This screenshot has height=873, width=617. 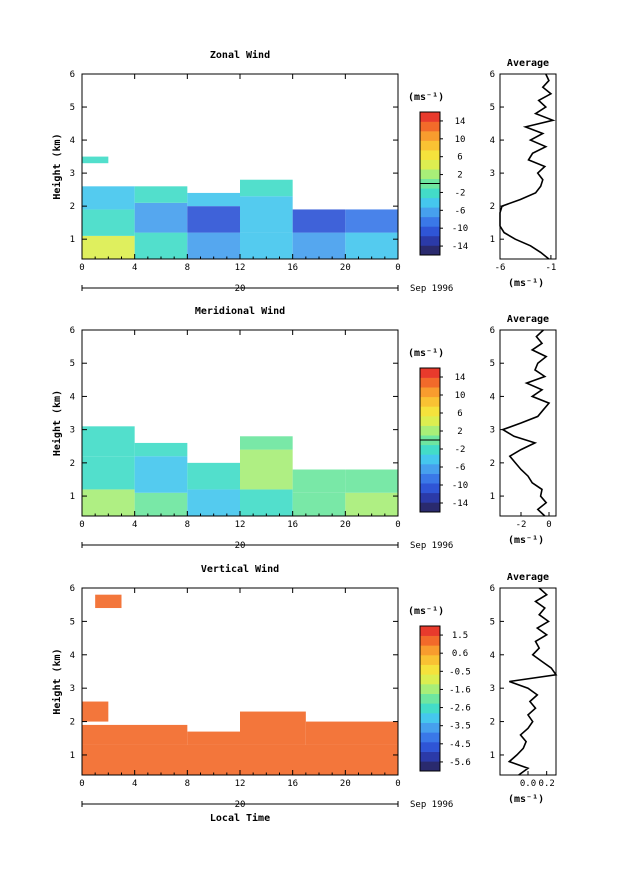 What do you see at coordinates (548, 525) in the screenshot?
I see `average-x-tick-label: 0` at bounding box center [548, 525].